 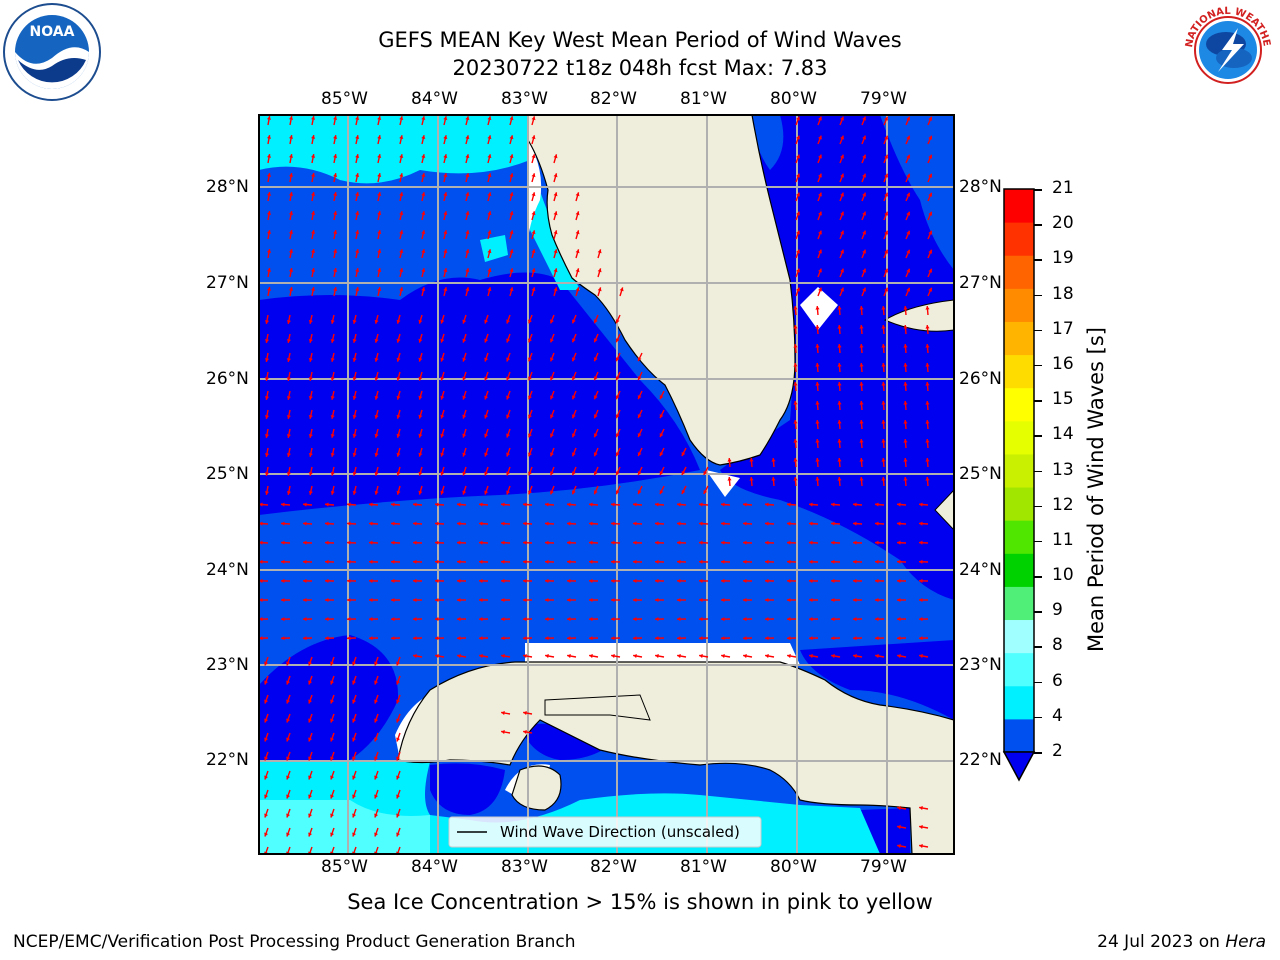 What do you see at coordinates (980, 187) in the screenshot?
I see `lat-label-right-28n: 28°N` at bounding box center [980, 187].